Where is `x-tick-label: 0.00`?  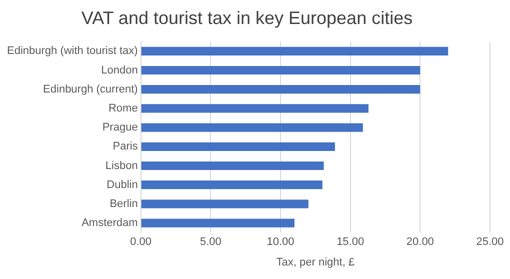 x-tick-label: 0.00 is located at coordinates (141, 242).